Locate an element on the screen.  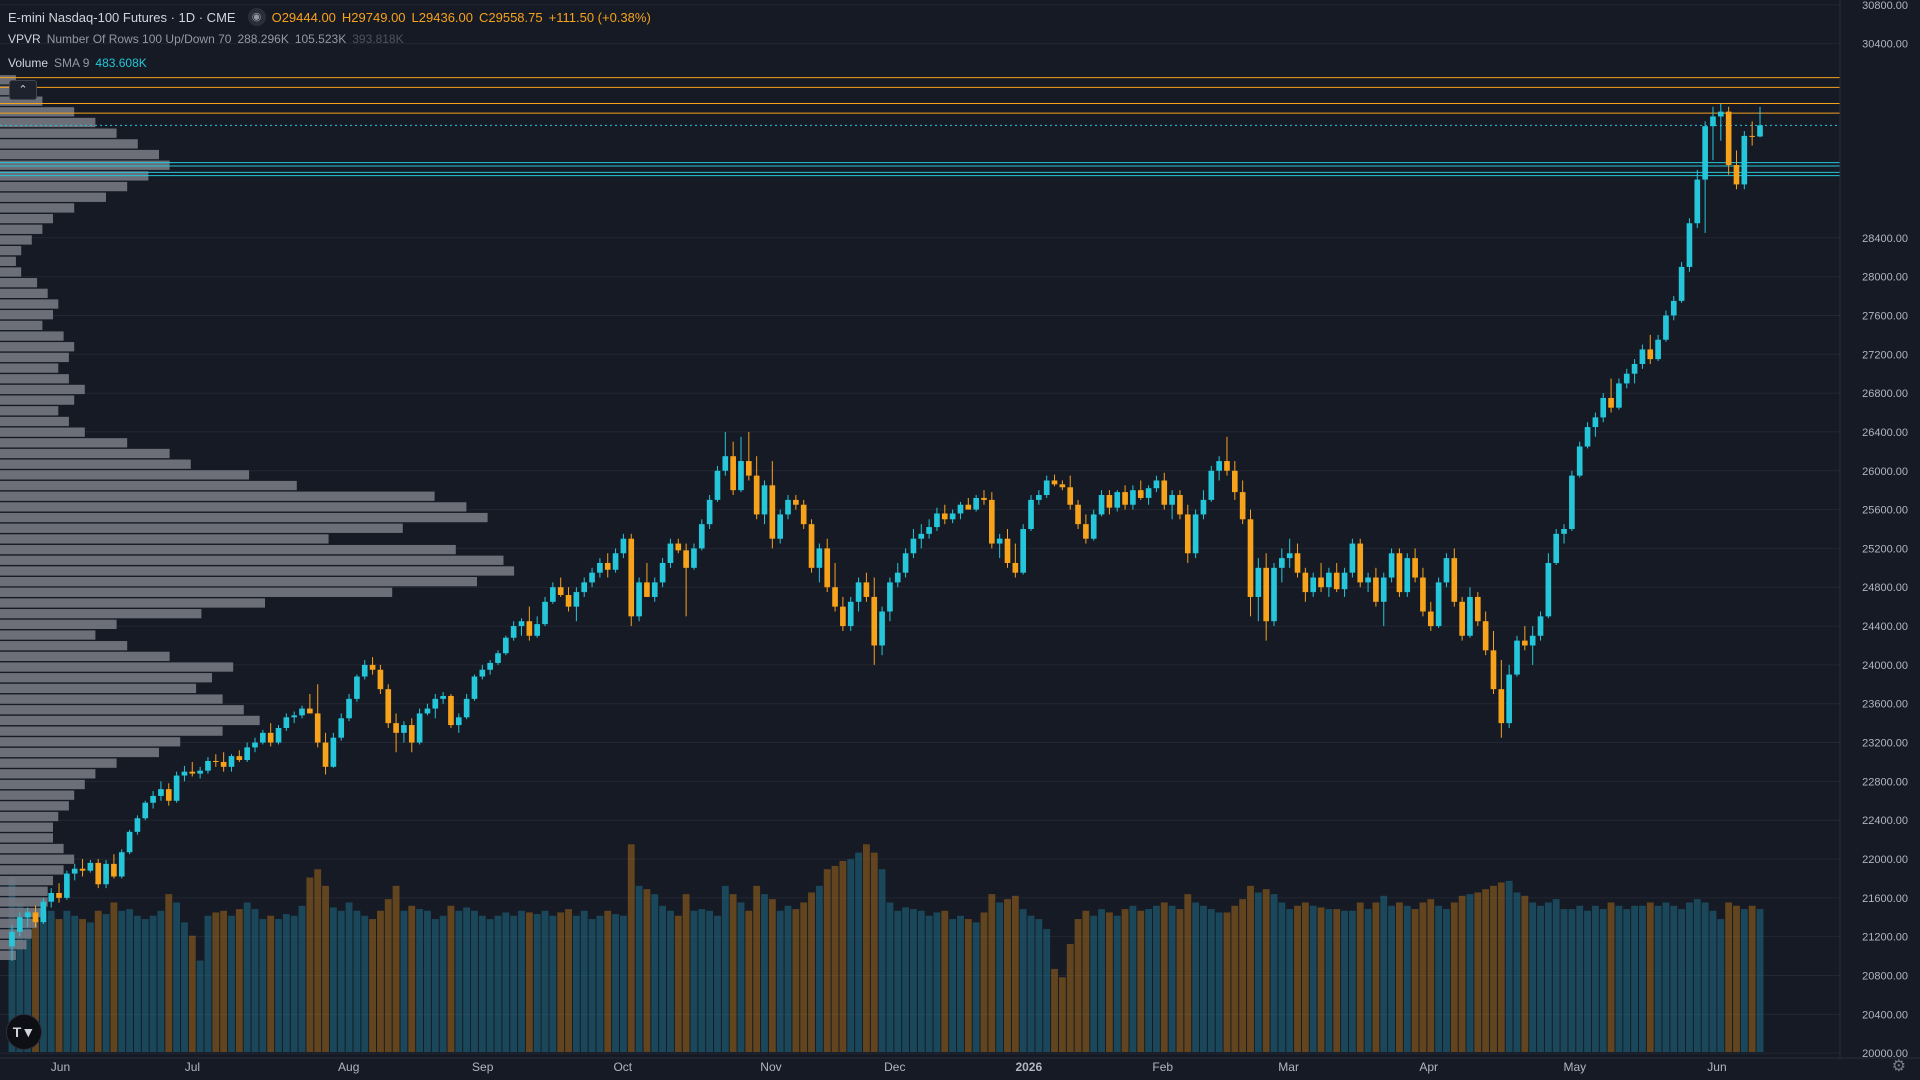
x-tick-label: Jun is located at coordinates (1716, 1067).